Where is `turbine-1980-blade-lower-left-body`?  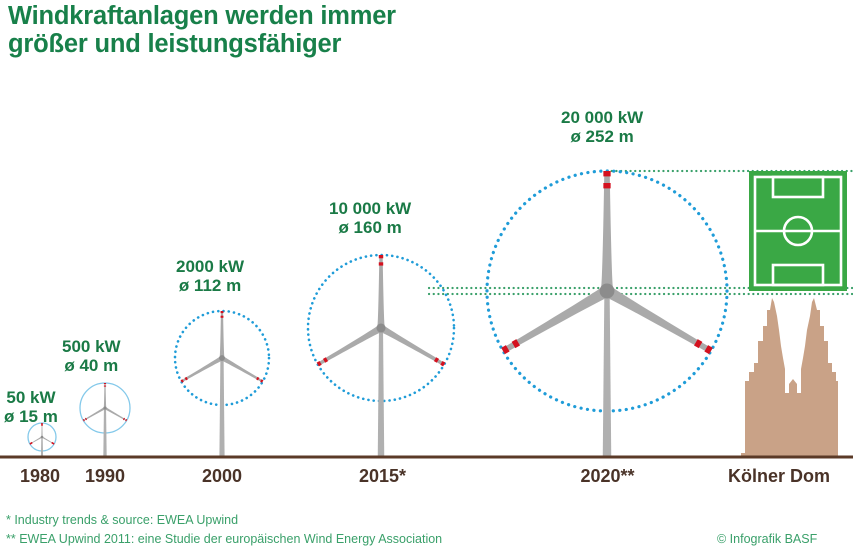 turbine-1980-blade-lower-left-body is located at coordinates (36, 440).